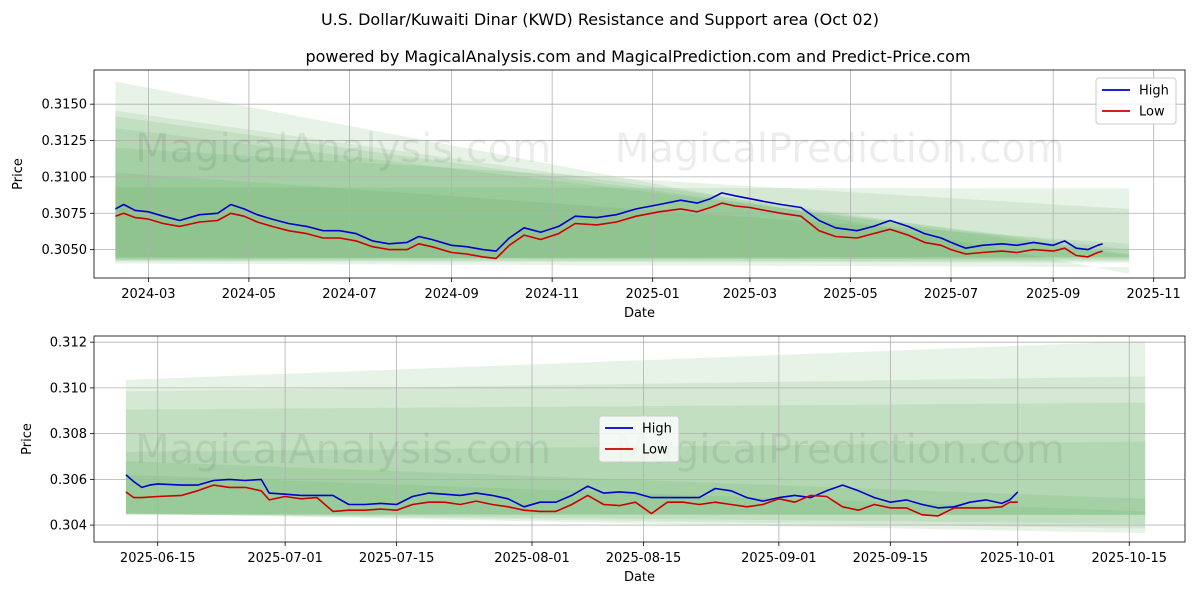 The image size is (1200, 600). What do you see at coordinates (65, 214) in the screenshot?
I see `y-tick-label: 0.3075` at bounding box center [65, 214].